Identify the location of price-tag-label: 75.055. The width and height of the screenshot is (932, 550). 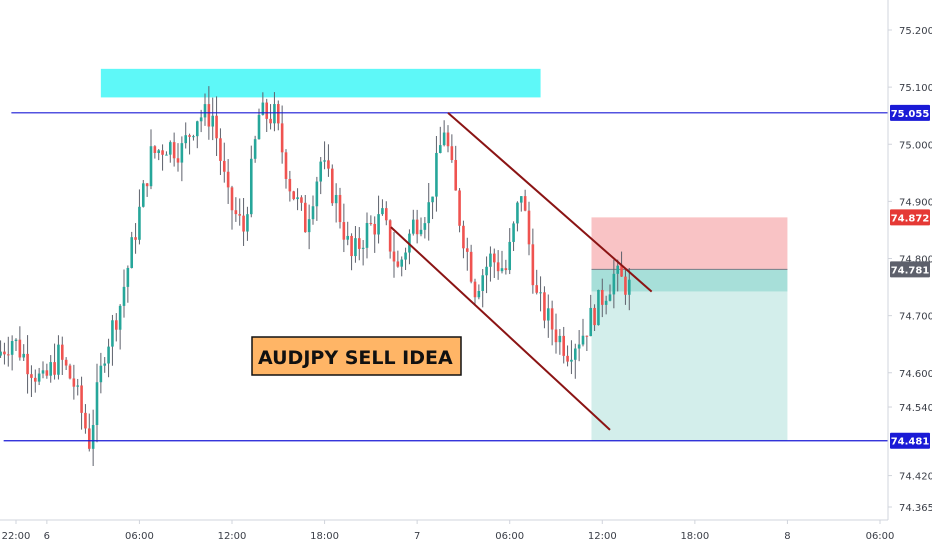
(910, 114).